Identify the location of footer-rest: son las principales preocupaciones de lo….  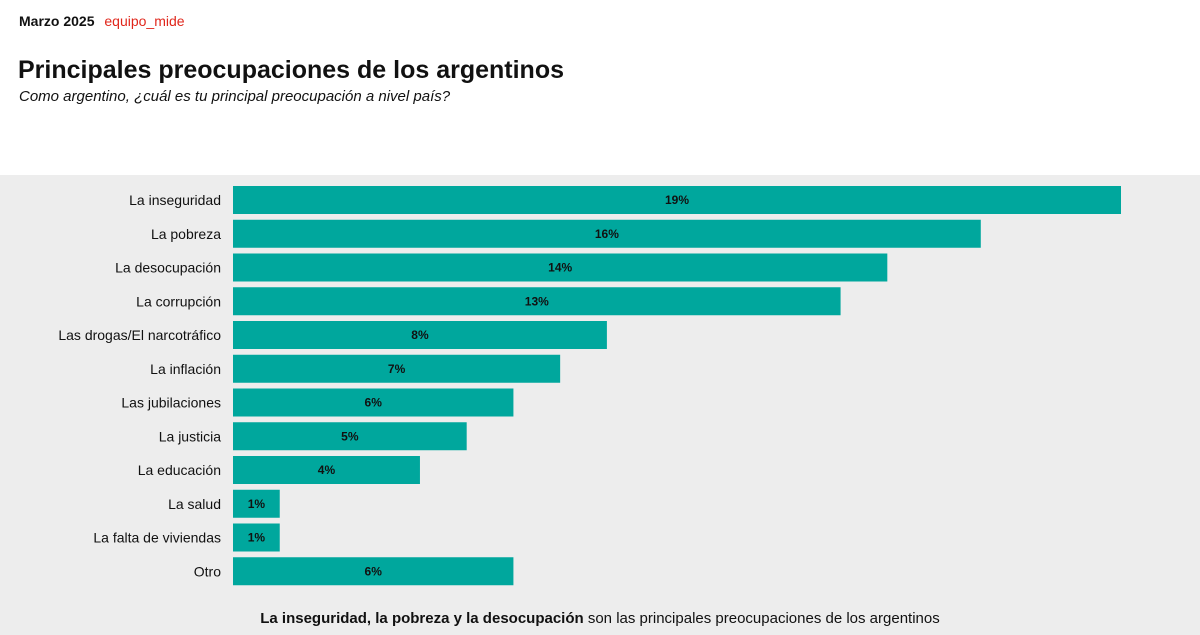
(761, 618).